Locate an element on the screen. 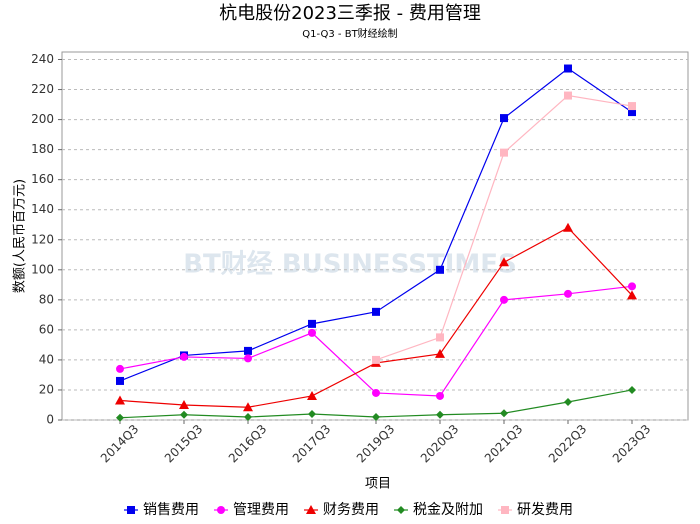  chart-subtitle: Q1-Q3 - BT财经绘制 is located at coordinates (349, 33).